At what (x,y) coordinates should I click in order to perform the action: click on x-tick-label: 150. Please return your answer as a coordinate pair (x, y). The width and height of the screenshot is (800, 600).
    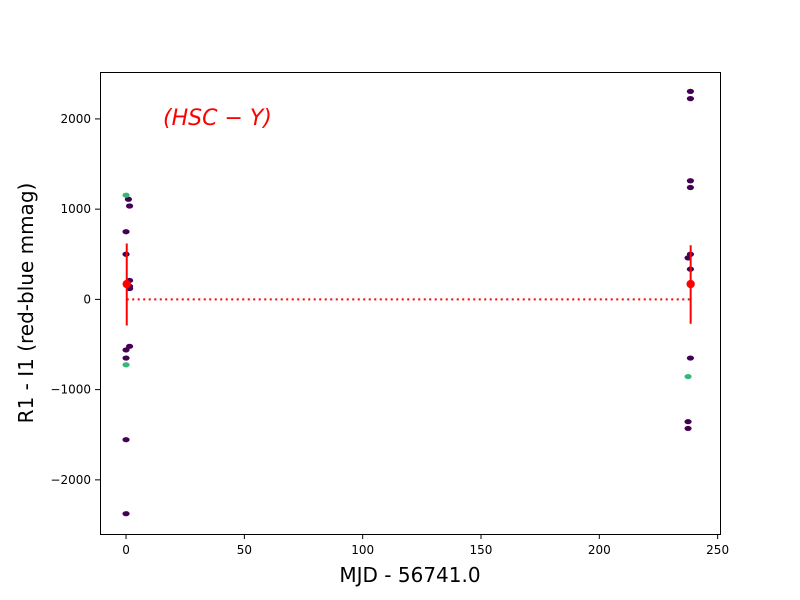
    Looking at the image, I should click on (481, 550).